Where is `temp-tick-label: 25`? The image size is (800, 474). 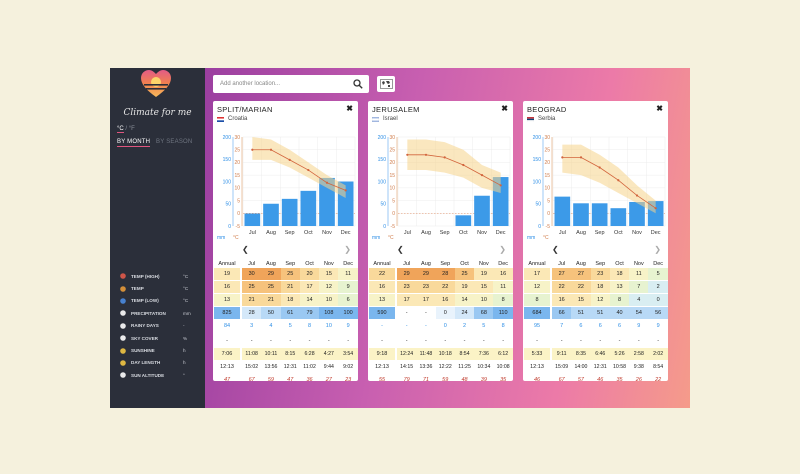
temp-tick-label: 25 is located at coordinates (547, 151).